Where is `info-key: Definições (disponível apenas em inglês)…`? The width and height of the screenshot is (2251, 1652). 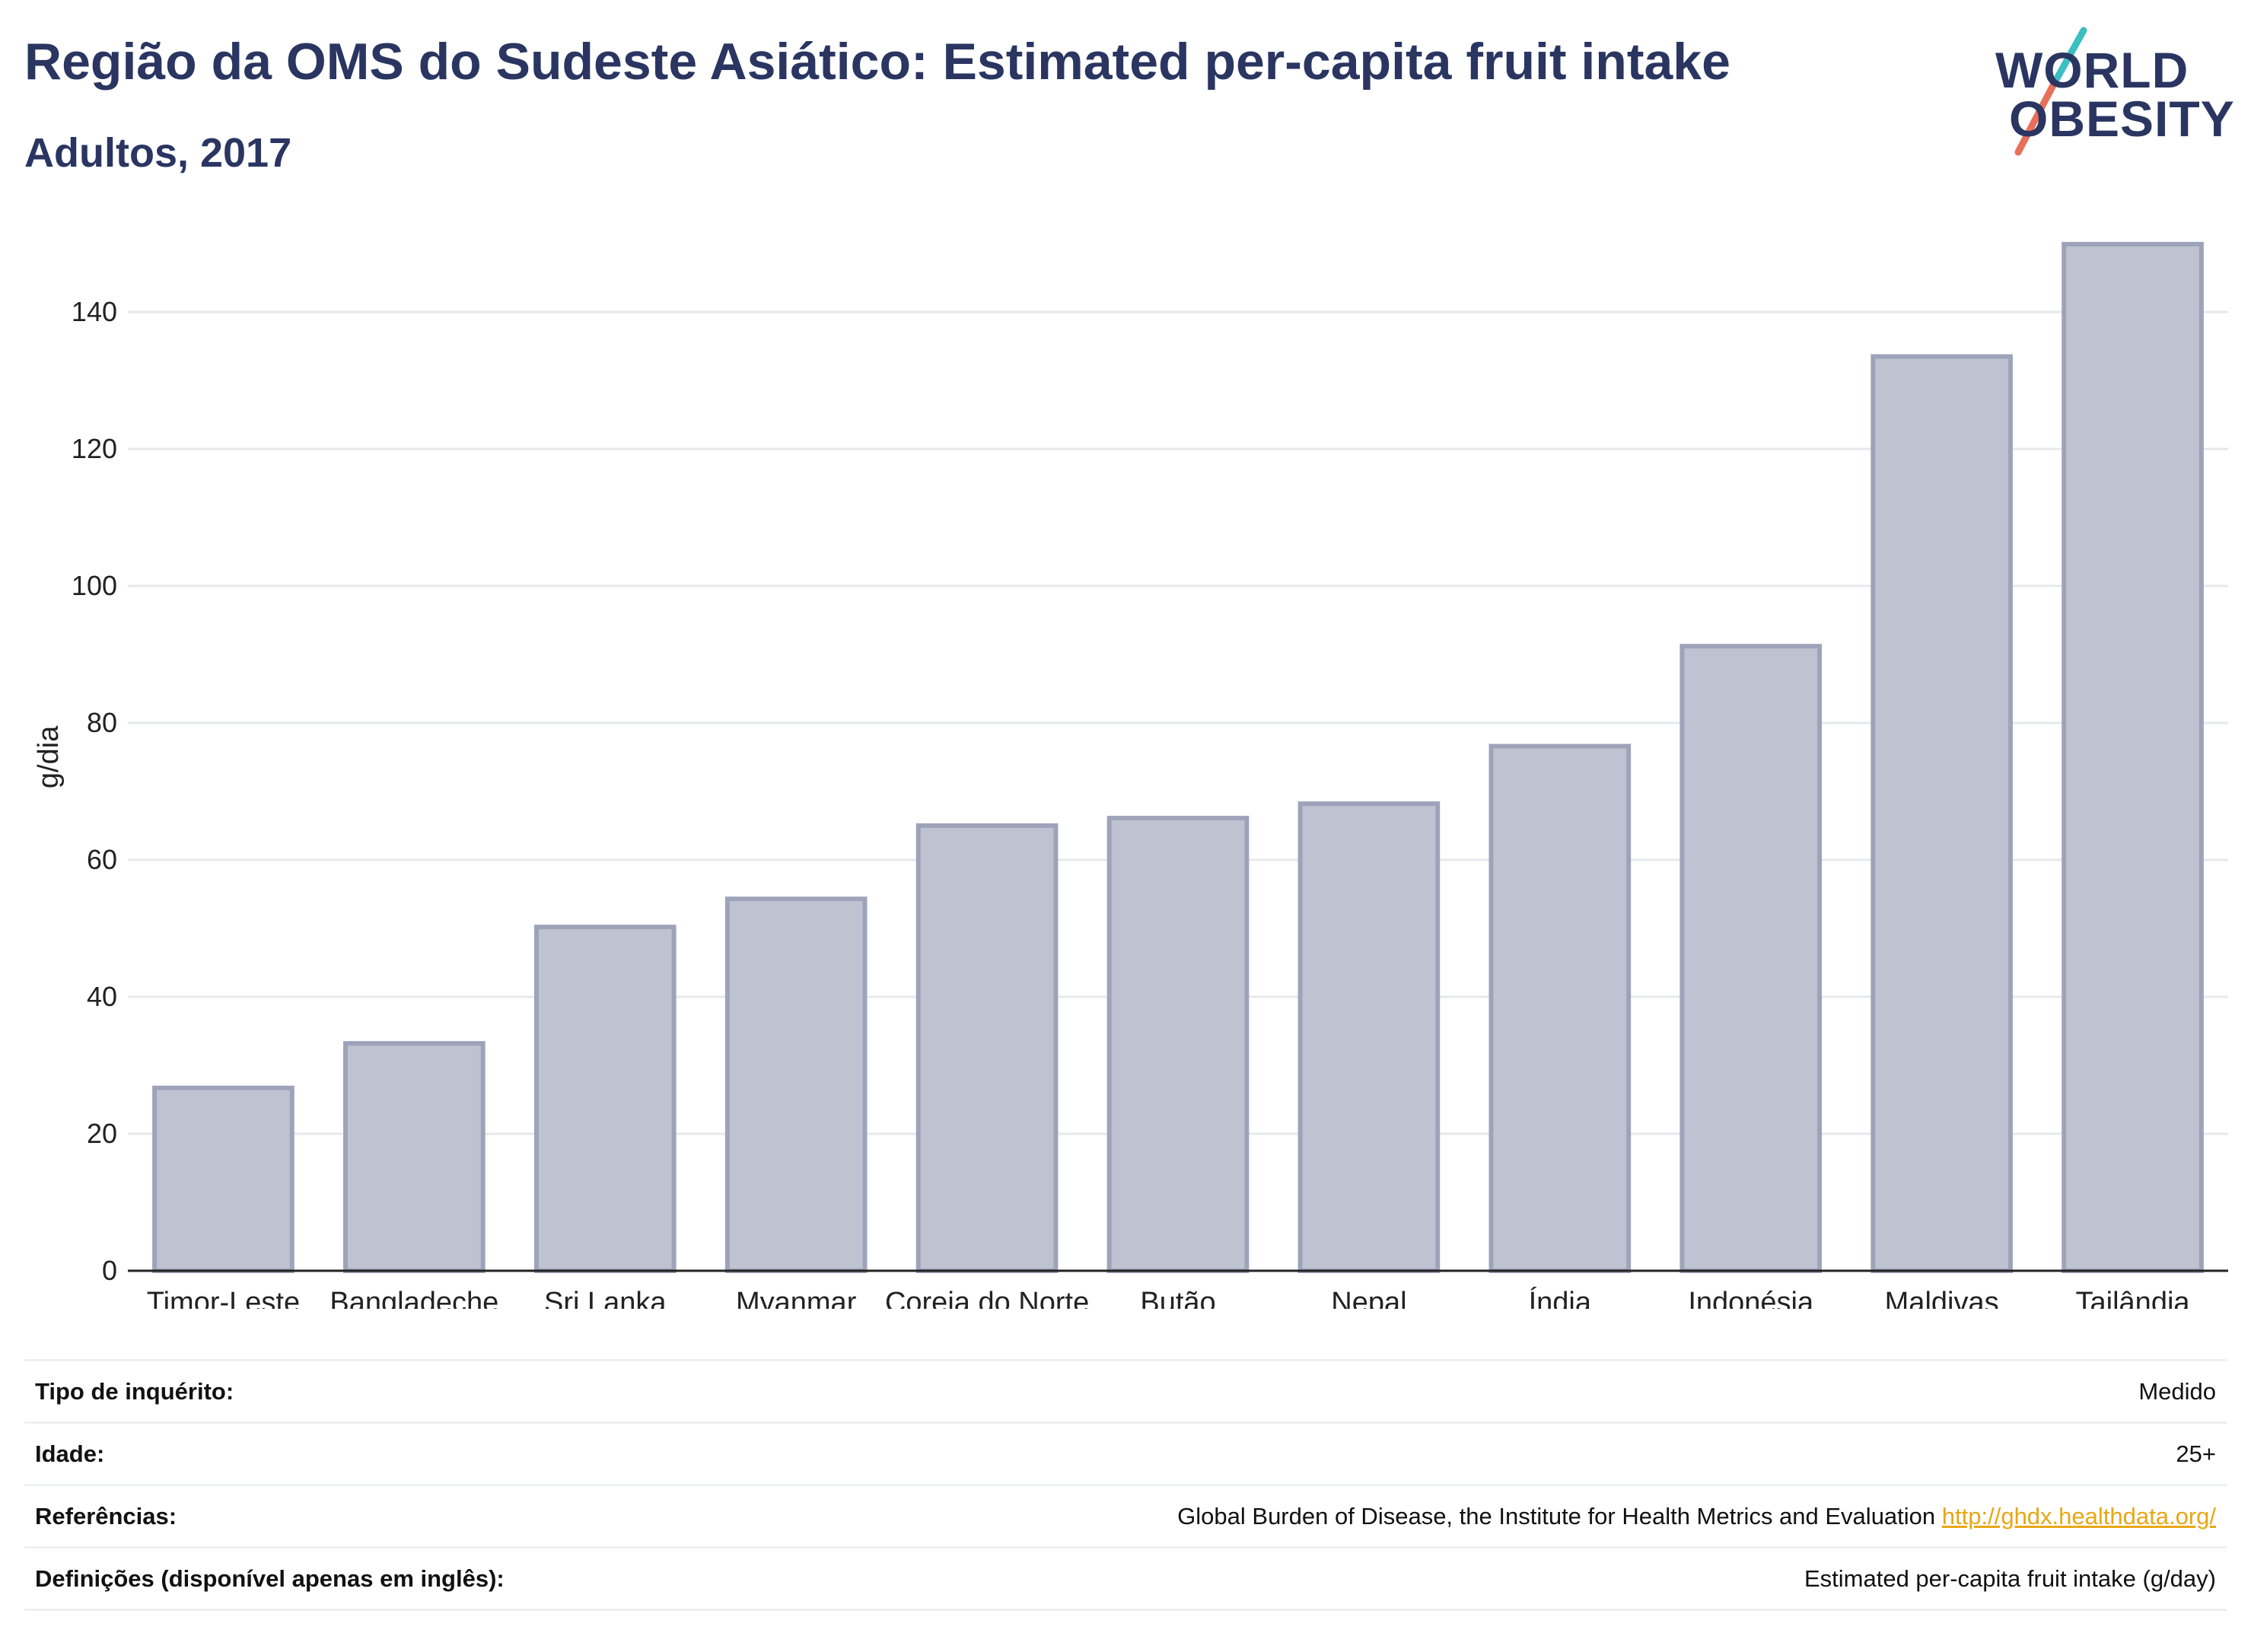
info-key: Definições (disponível apenas em inglês)… is located at coordinates (270, 1578).